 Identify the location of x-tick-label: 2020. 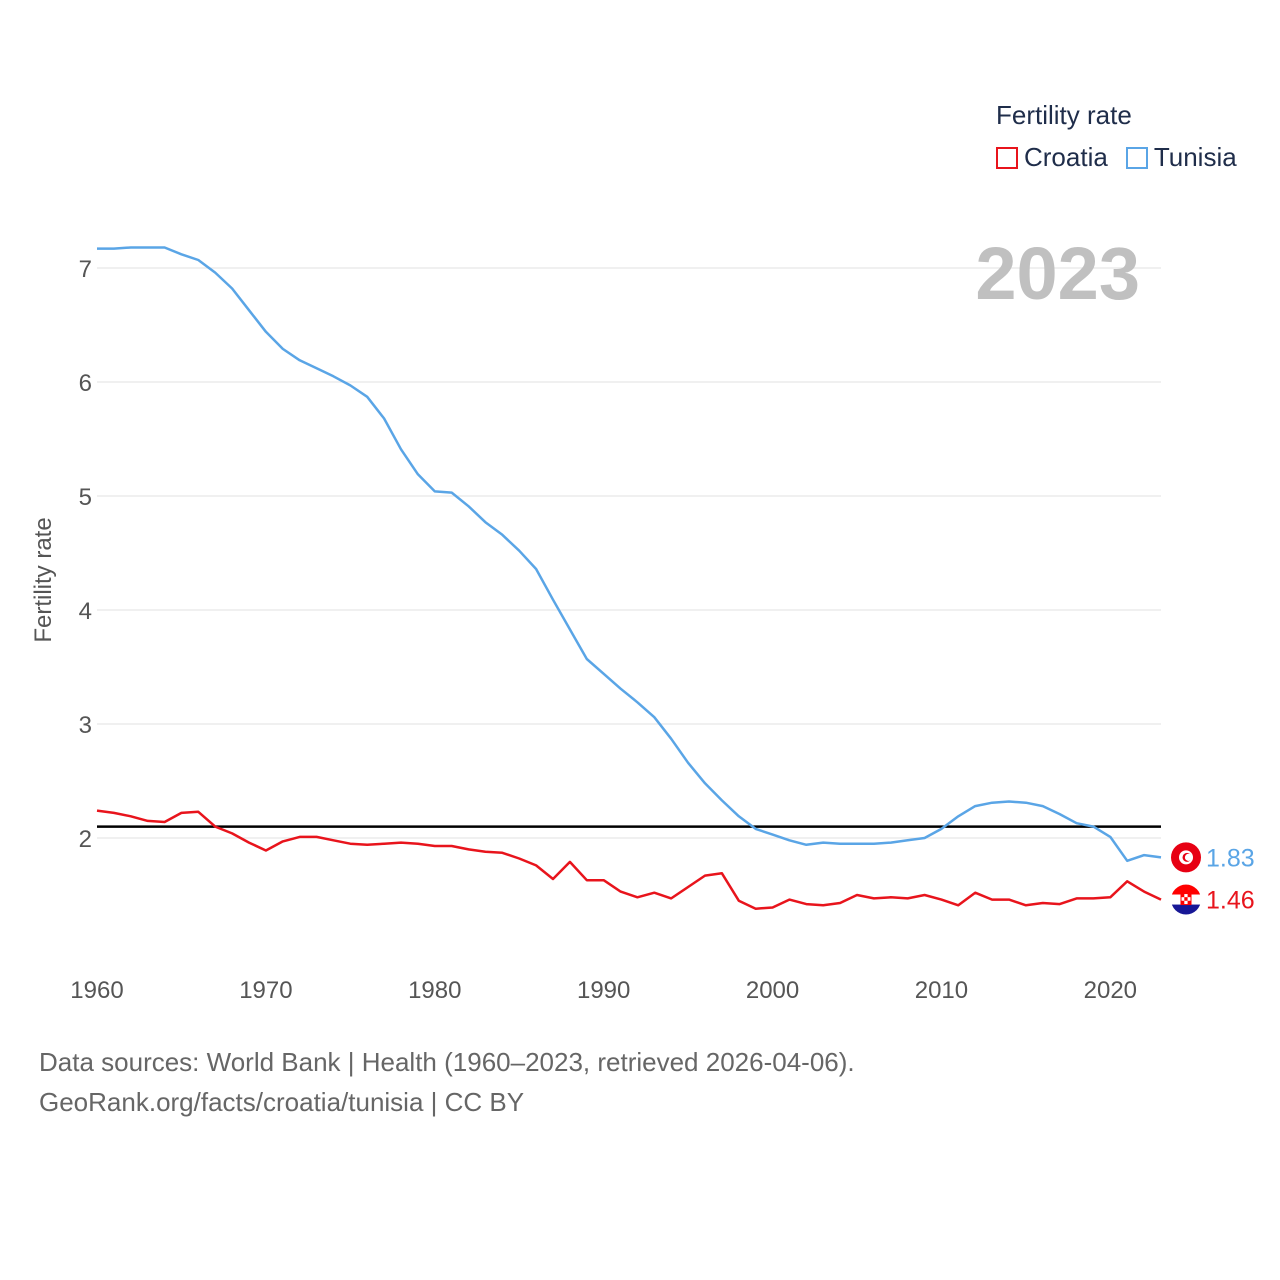
(1110, 990).